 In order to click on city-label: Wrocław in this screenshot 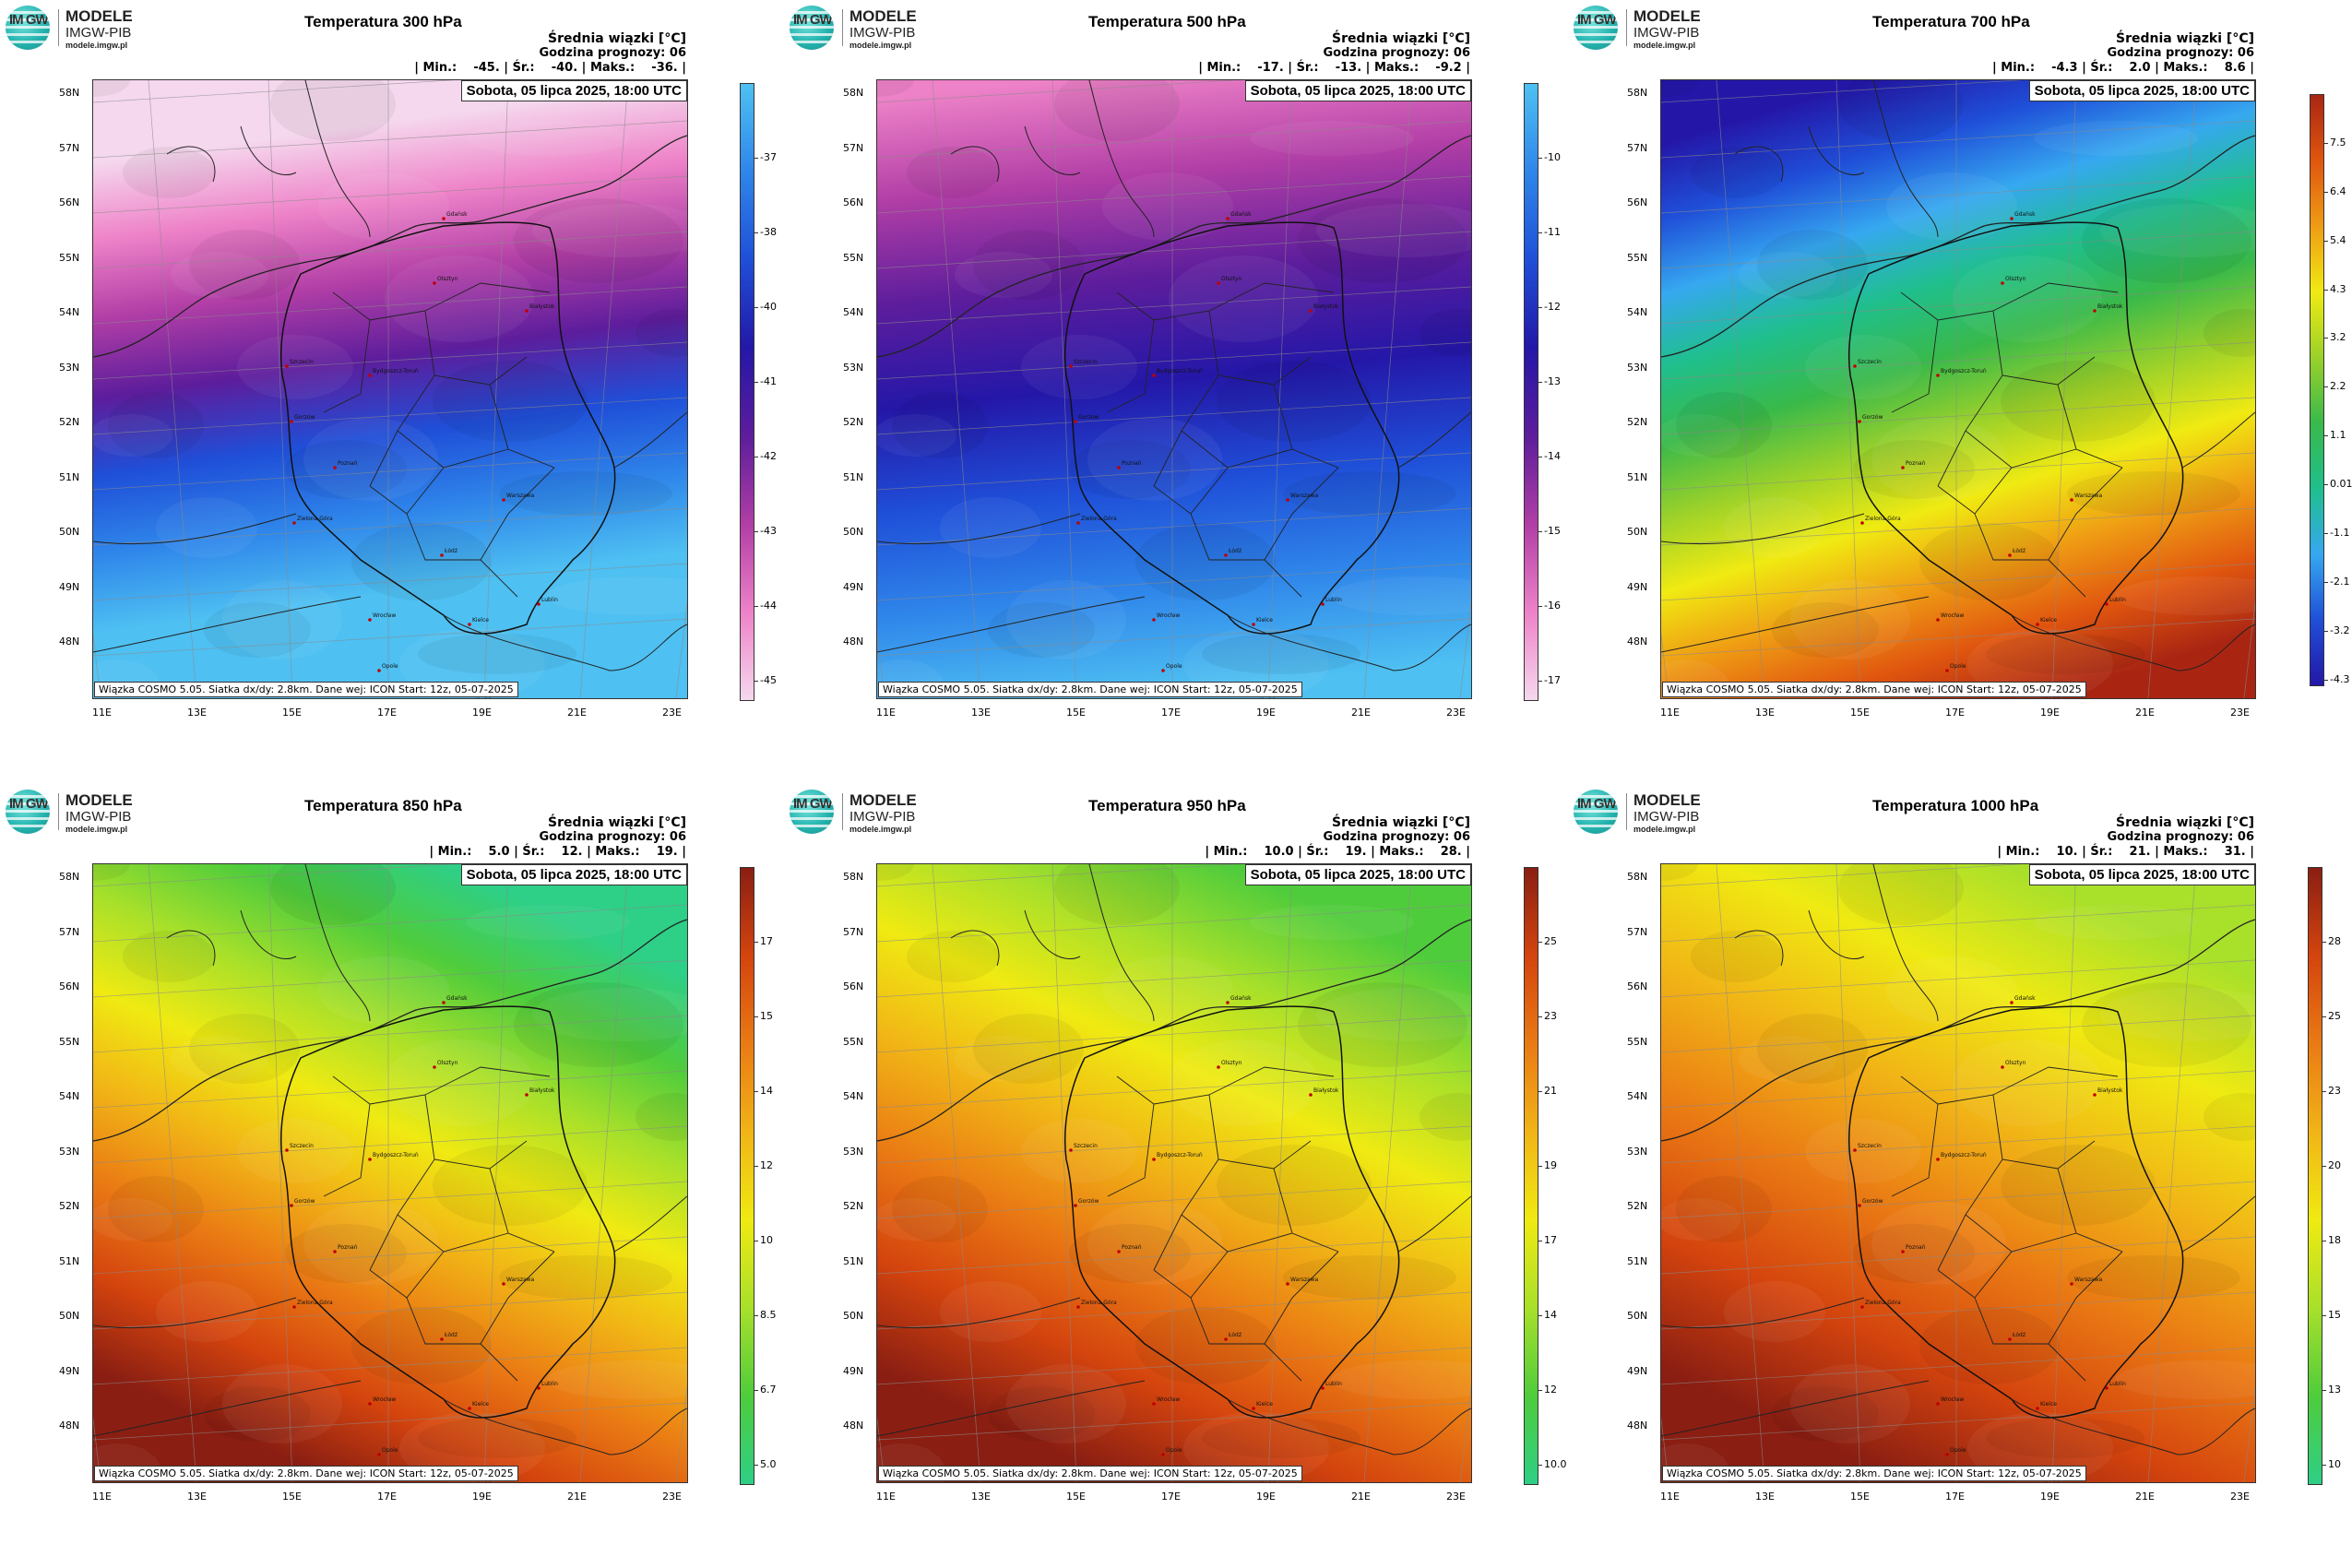, I will do `click(384, 1399)`.